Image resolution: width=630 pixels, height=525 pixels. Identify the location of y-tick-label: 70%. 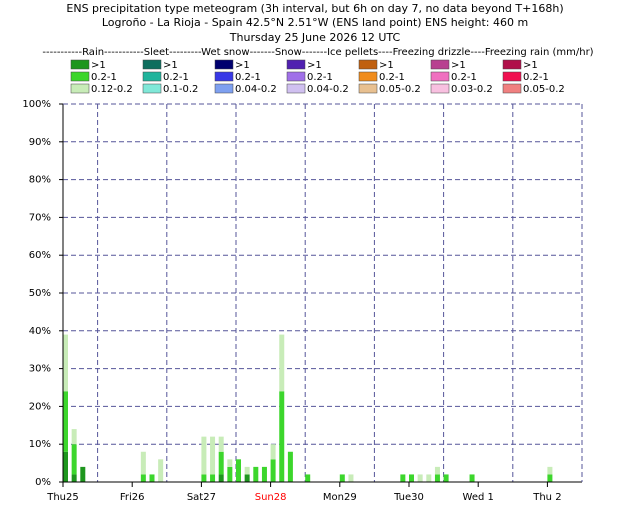
(40, 217).